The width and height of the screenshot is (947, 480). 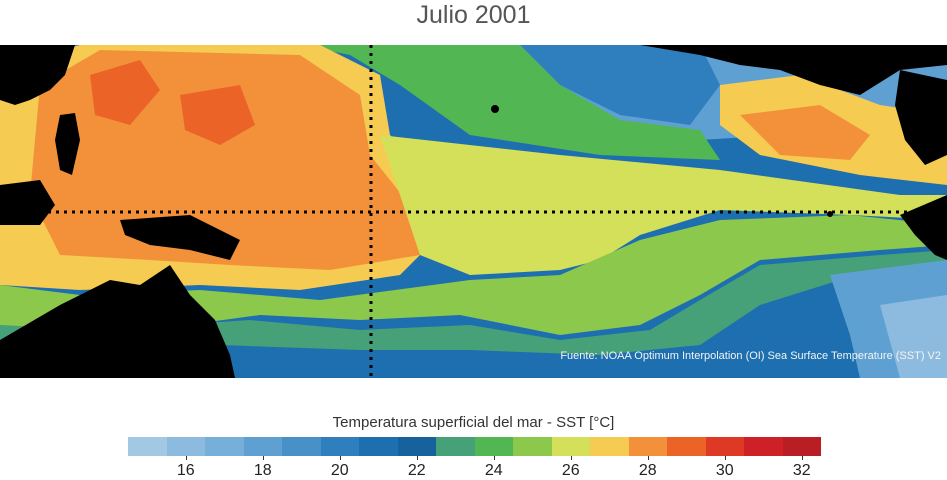 I want to click on hawaii-islands, so click(x=495, y=109).